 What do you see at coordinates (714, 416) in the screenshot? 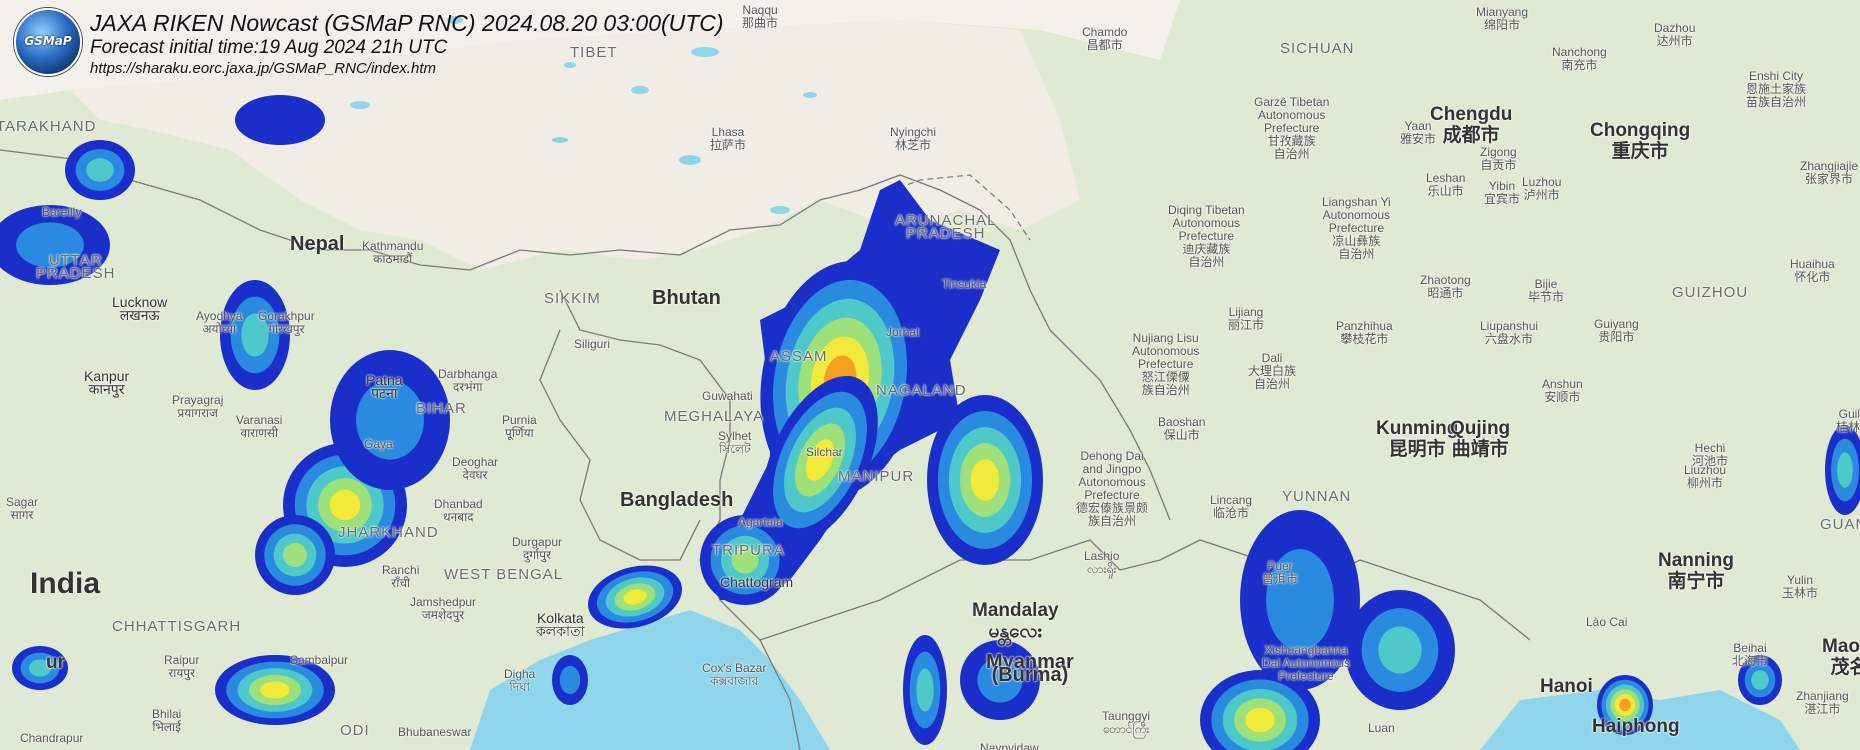
I see `label-meghalaya: MEGHALAYA` at bounding box center [714, 416].